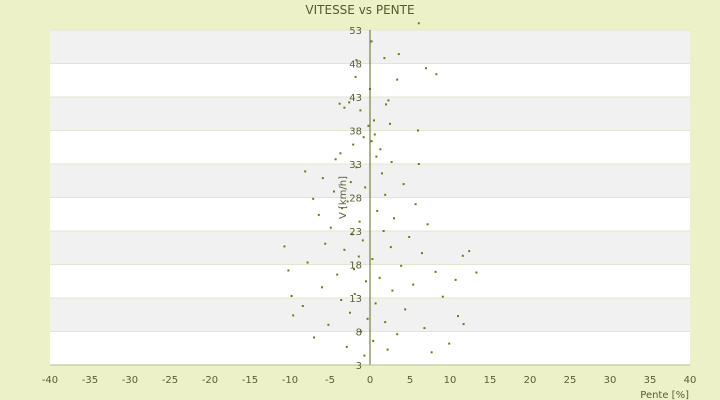 This screenshot has height=400, width=720. What do you see at coordinates (530, 380) in the screenshot?
I see `x-tick-label: 20` at bounding box center [530, 380].